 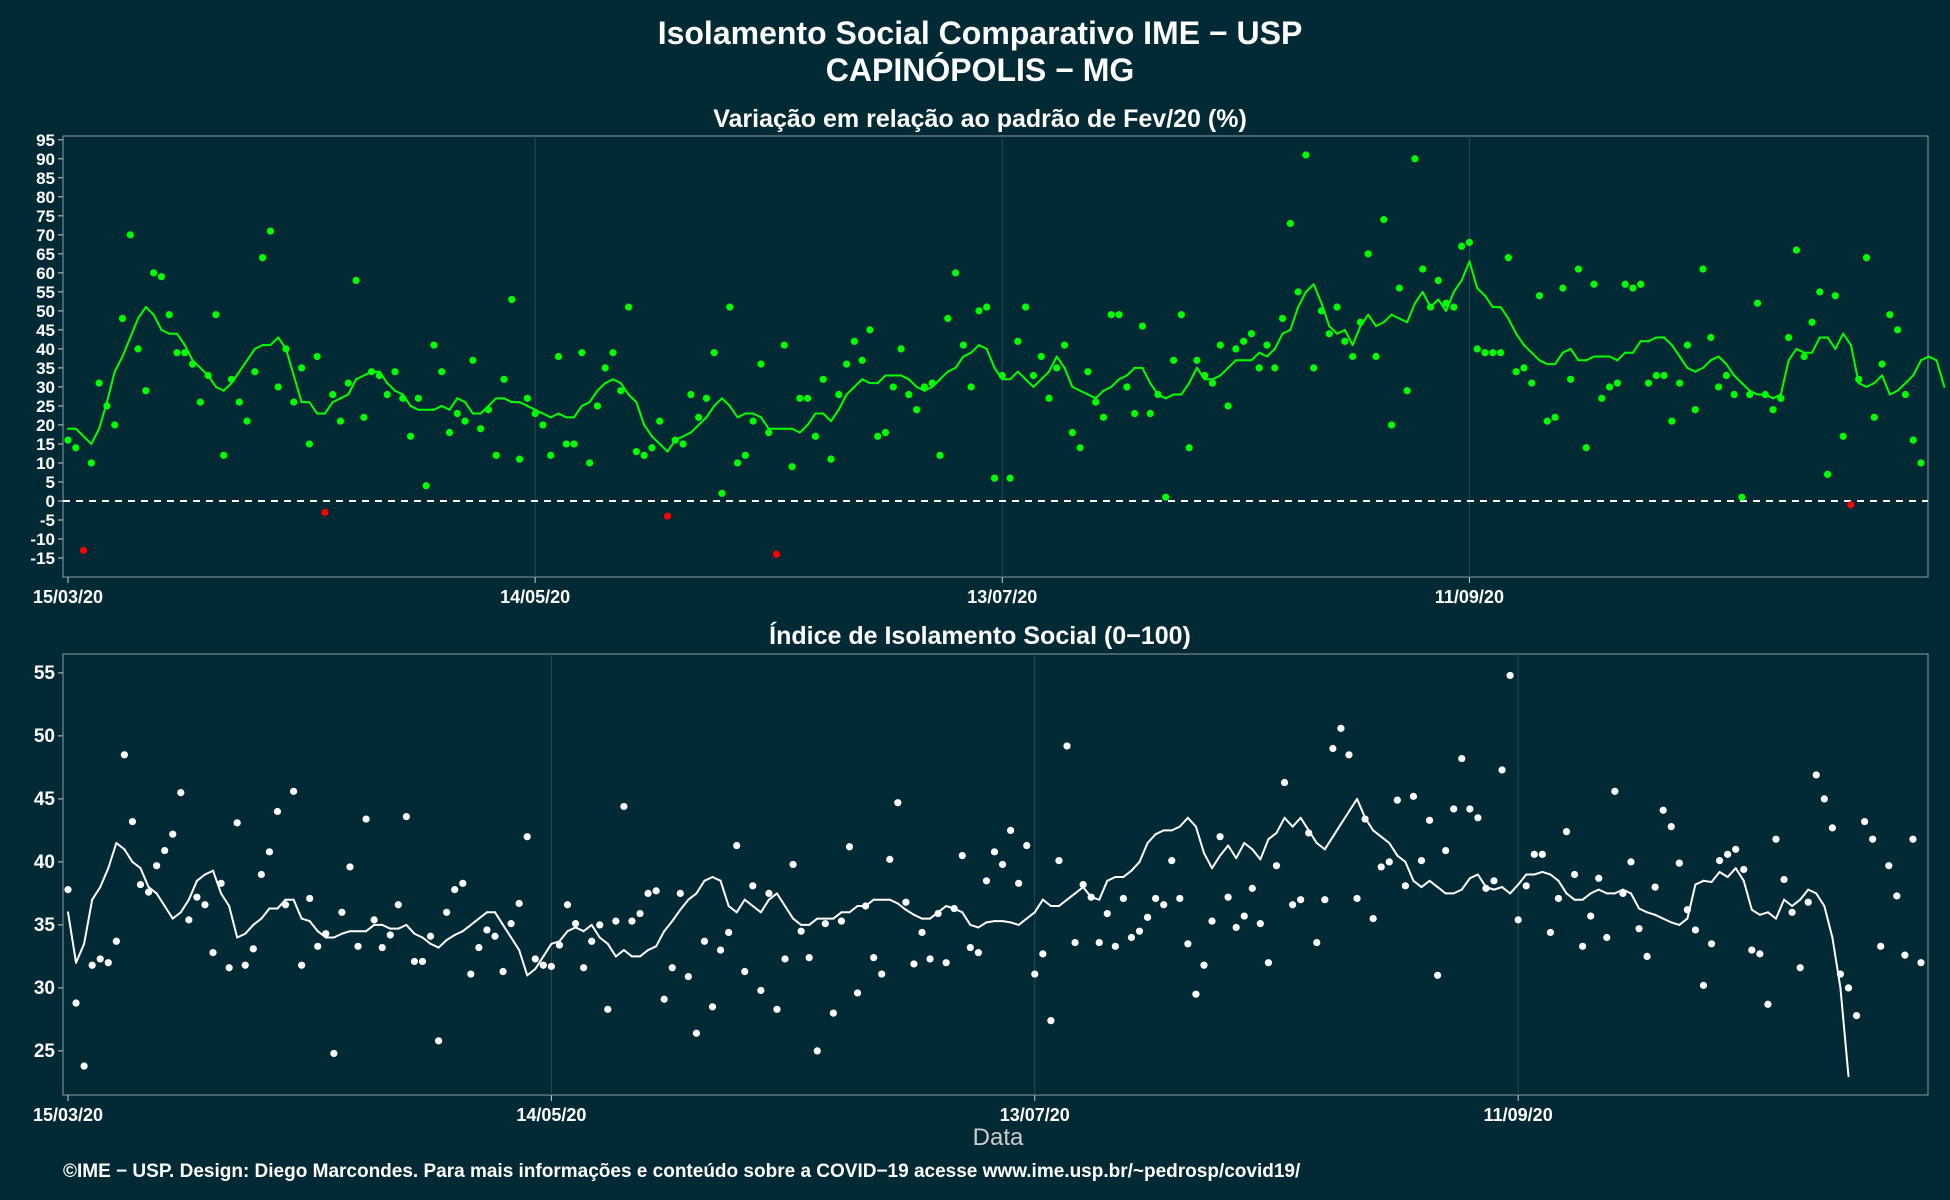 What do you see at coordinates (42, 558) in the screenshot?
I see `y-tick-label: -15` at bounding box center [42, 558].